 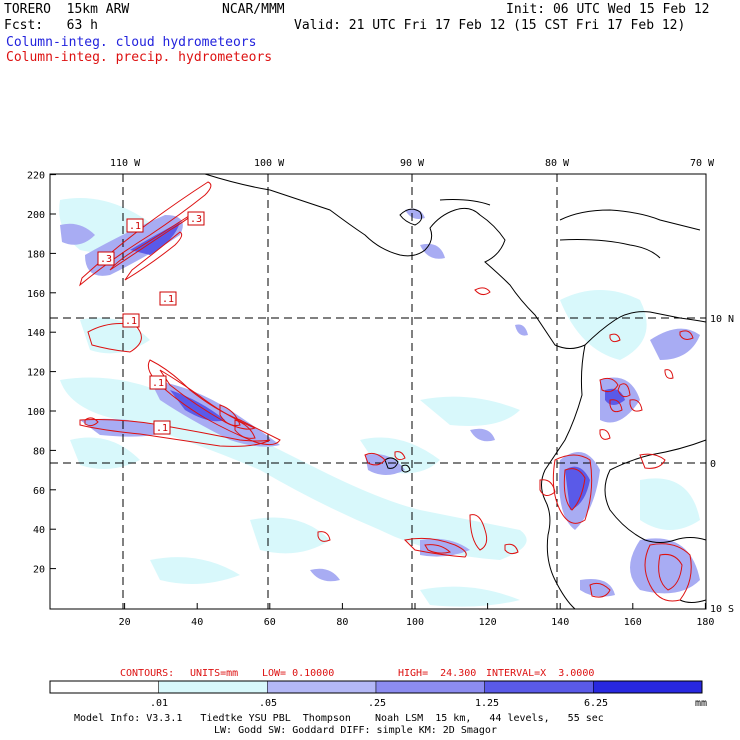 I want to click on lon-label: 110 W, so click(x=125, y=163).